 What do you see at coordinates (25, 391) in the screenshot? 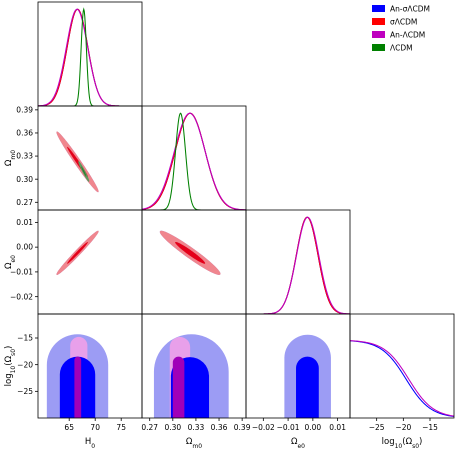
I see `y-tick-label-3-0: −25` at bounding box center [25, 391].